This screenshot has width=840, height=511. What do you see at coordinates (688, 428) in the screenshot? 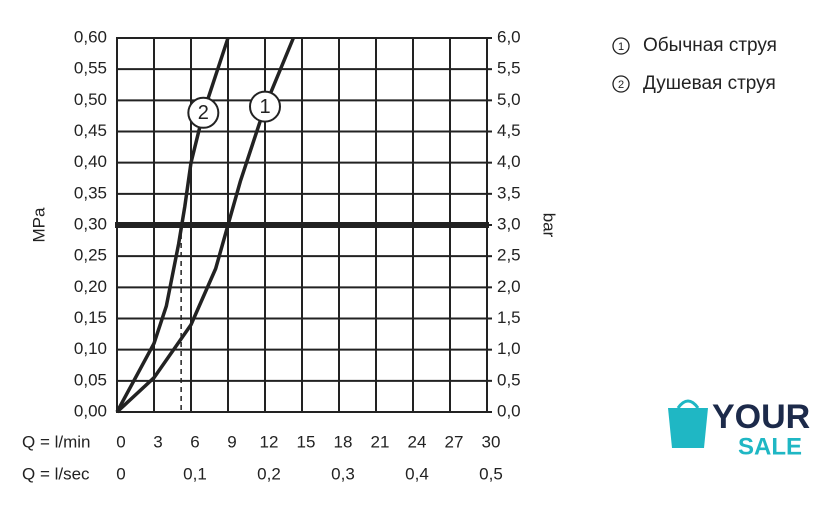
I see `logo-bag` at bounding box center [688, 428].